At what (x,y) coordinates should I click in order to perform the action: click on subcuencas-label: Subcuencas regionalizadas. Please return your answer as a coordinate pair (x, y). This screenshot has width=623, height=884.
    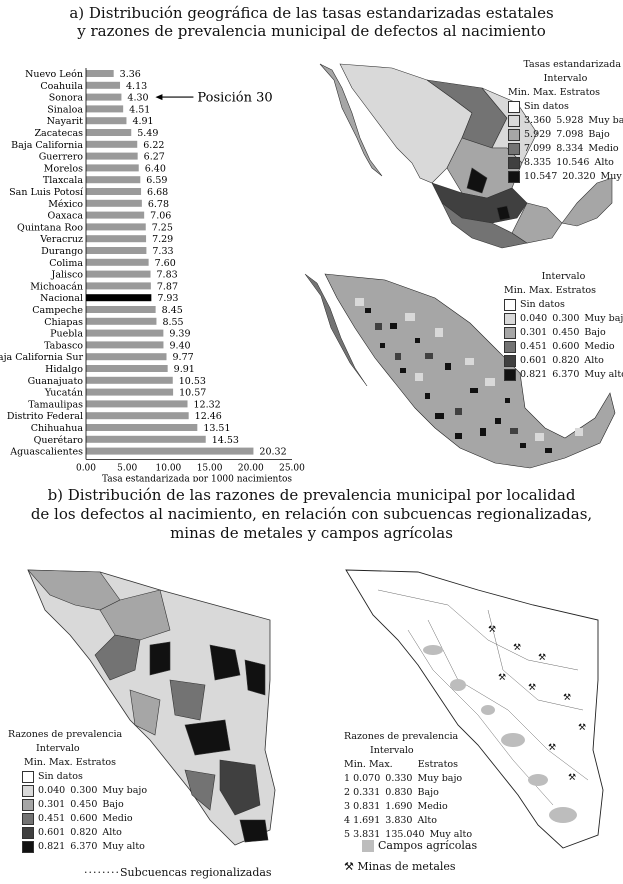
    Looking at the image, I should click on (195, 872).